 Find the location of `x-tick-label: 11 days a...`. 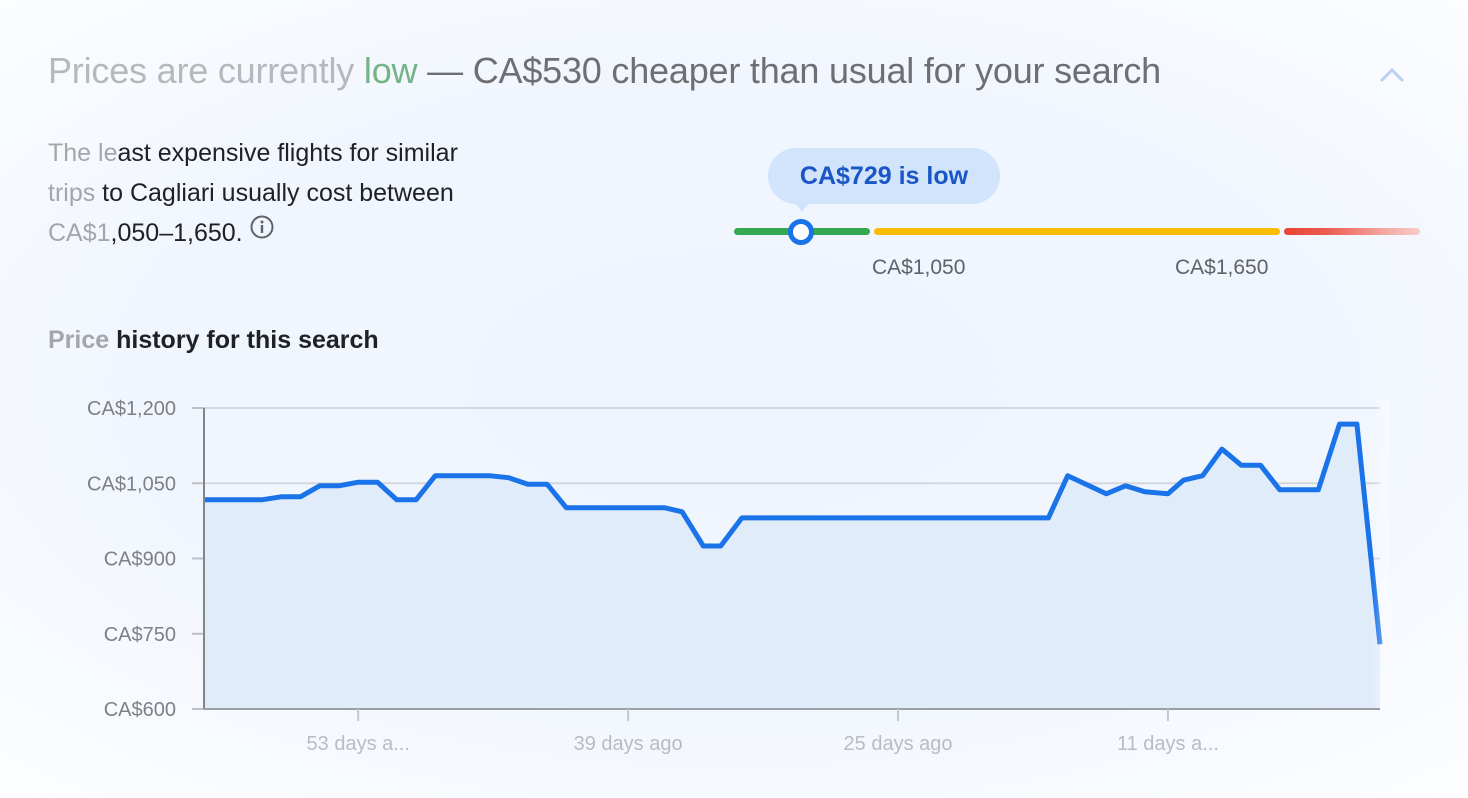

x-tick-label: 11 days a... is located at coordinates (1168, 744).